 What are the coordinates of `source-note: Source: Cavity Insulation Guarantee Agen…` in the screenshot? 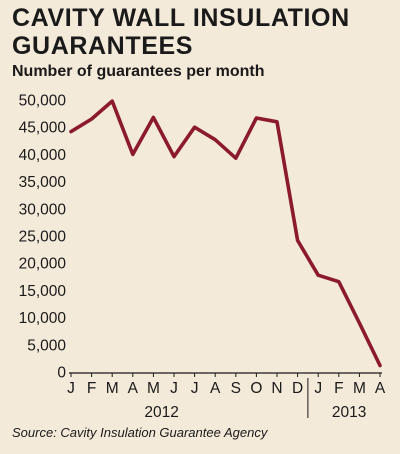 It's located at (140, 432).